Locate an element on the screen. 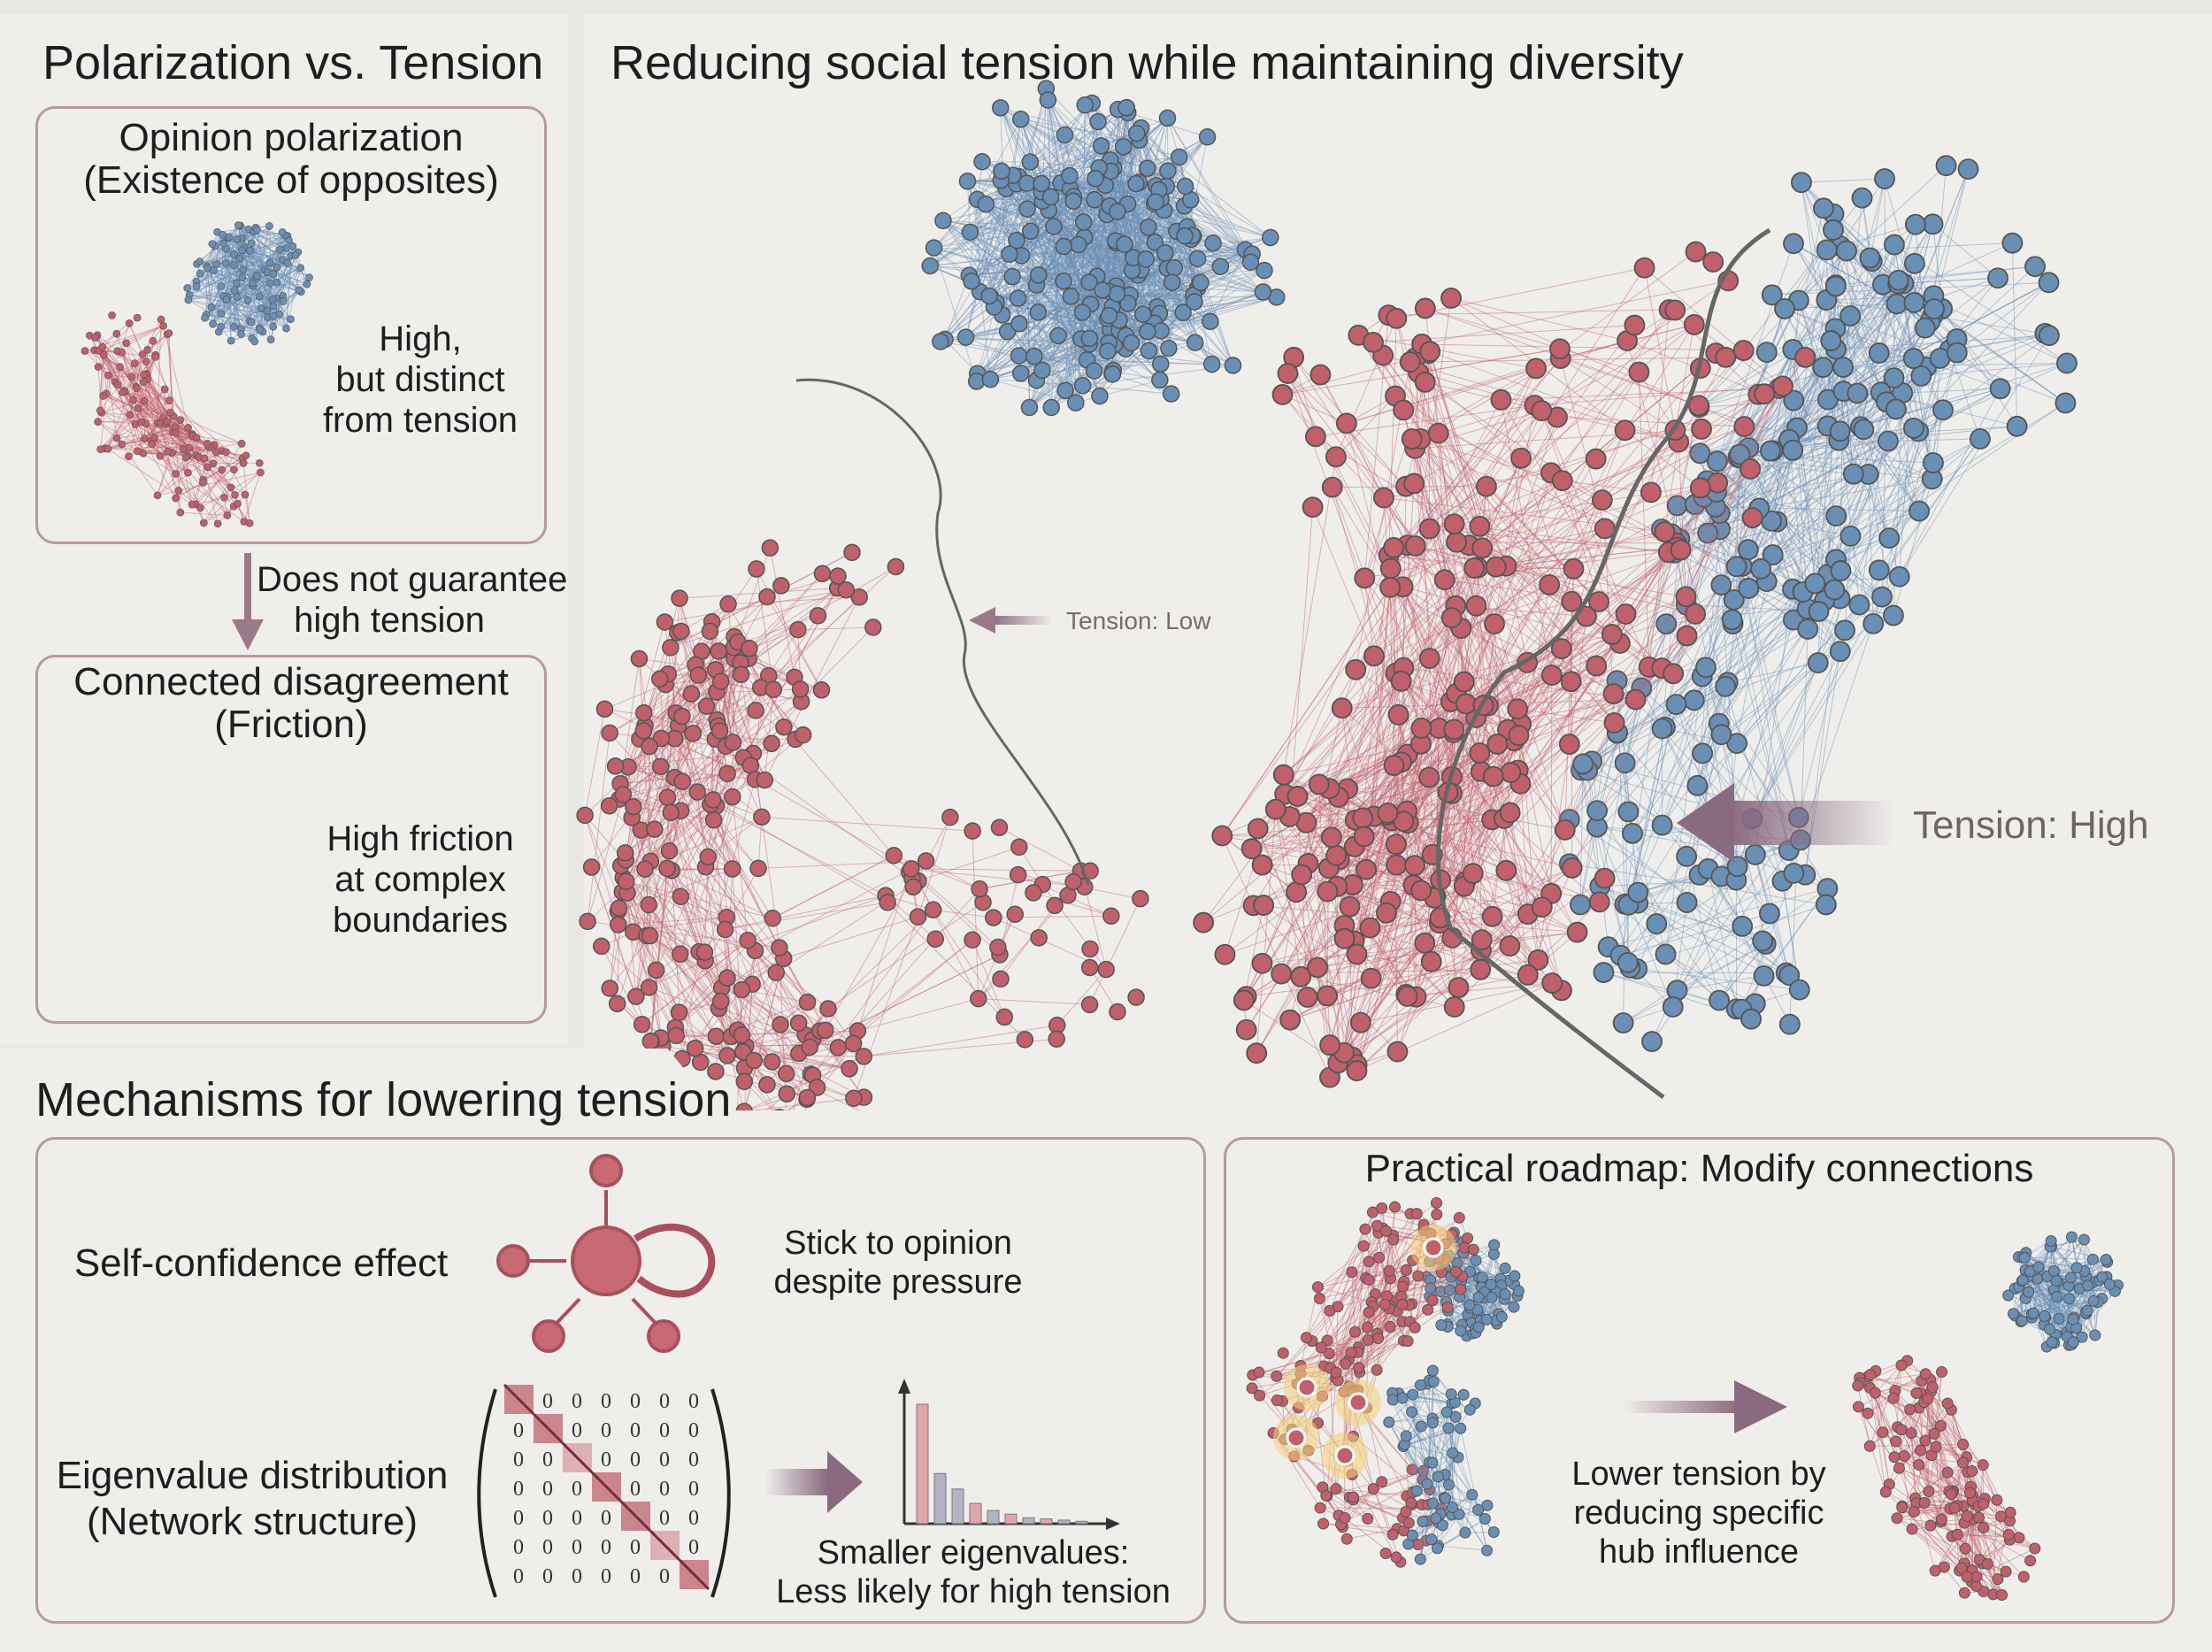 This screenshot has width=2212, height=1652. friction-title-1: Connected disagreement is located at coordinates (291, 681).